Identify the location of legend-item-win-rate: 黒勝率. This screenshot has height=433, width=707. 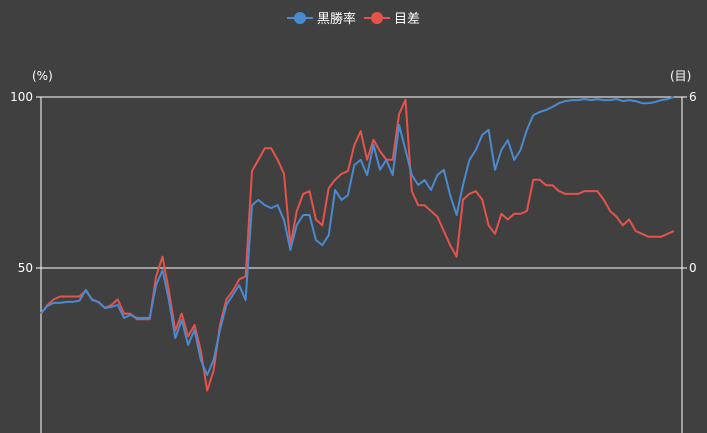
(321, 17).